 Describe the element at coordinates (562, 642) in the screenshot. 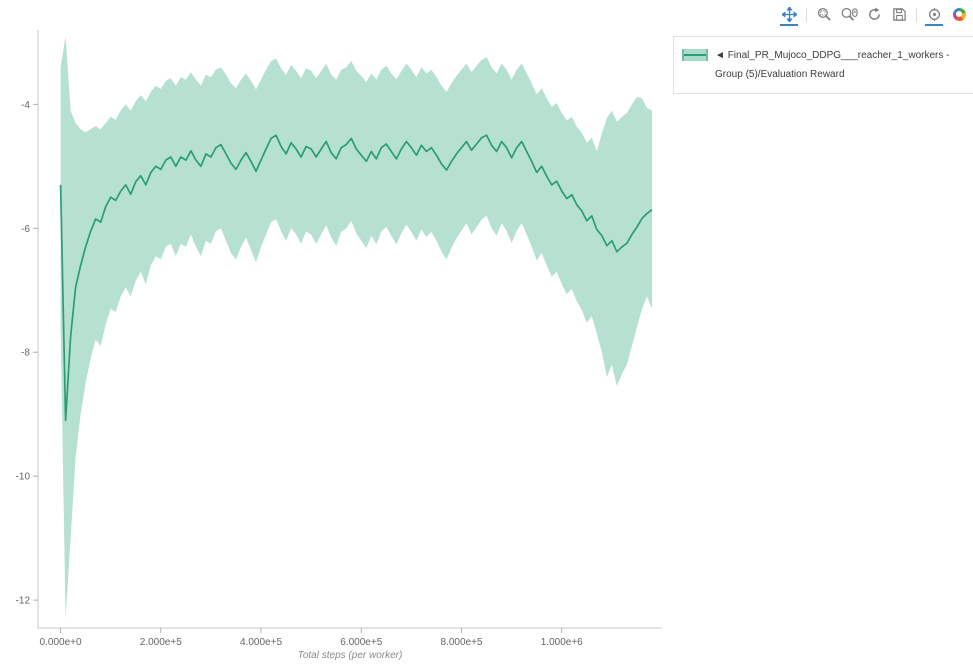

I see `svg-text: 1.000e+6` at that location.